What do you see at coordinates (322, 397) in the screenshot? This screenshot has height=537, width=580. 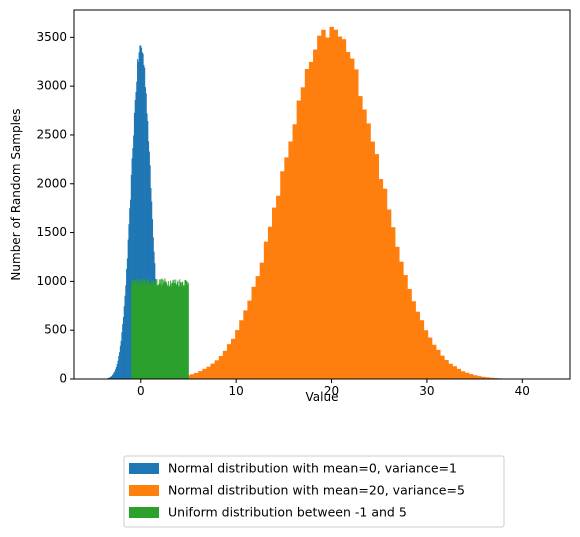 I see `x-axis-label: Value` at bounding box center [322, 397].